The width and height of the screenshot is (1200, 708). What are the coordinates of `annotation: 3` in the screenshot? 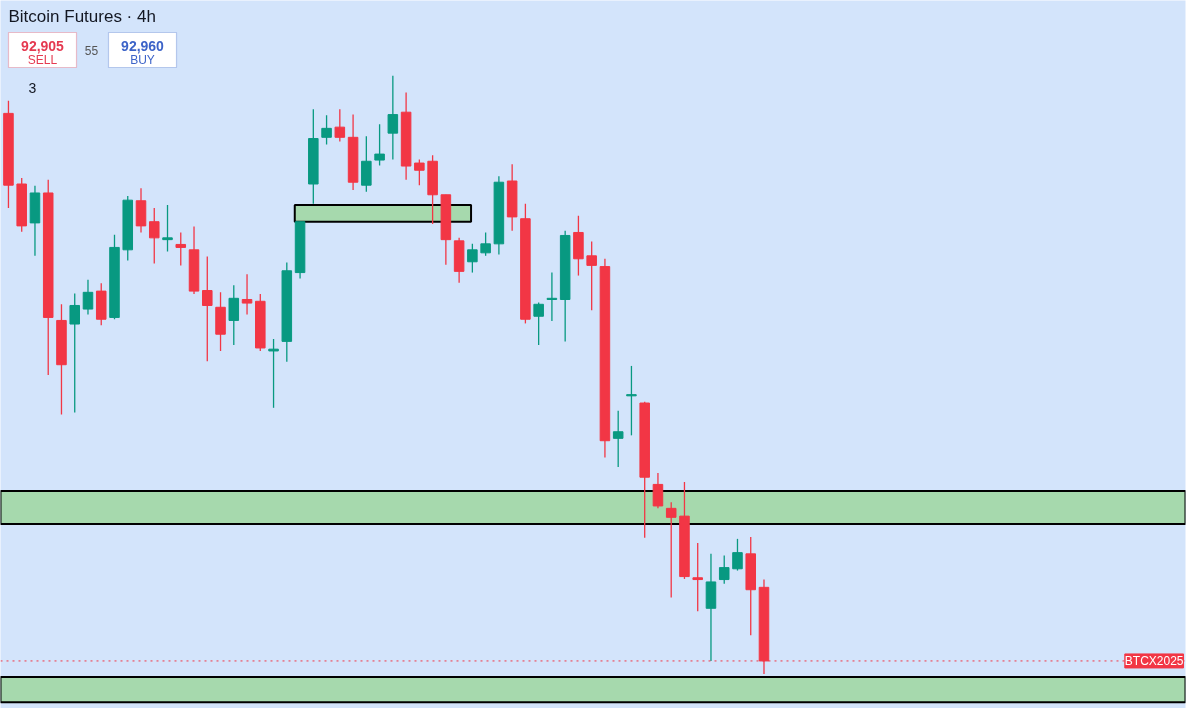 It's located at (32, 87).